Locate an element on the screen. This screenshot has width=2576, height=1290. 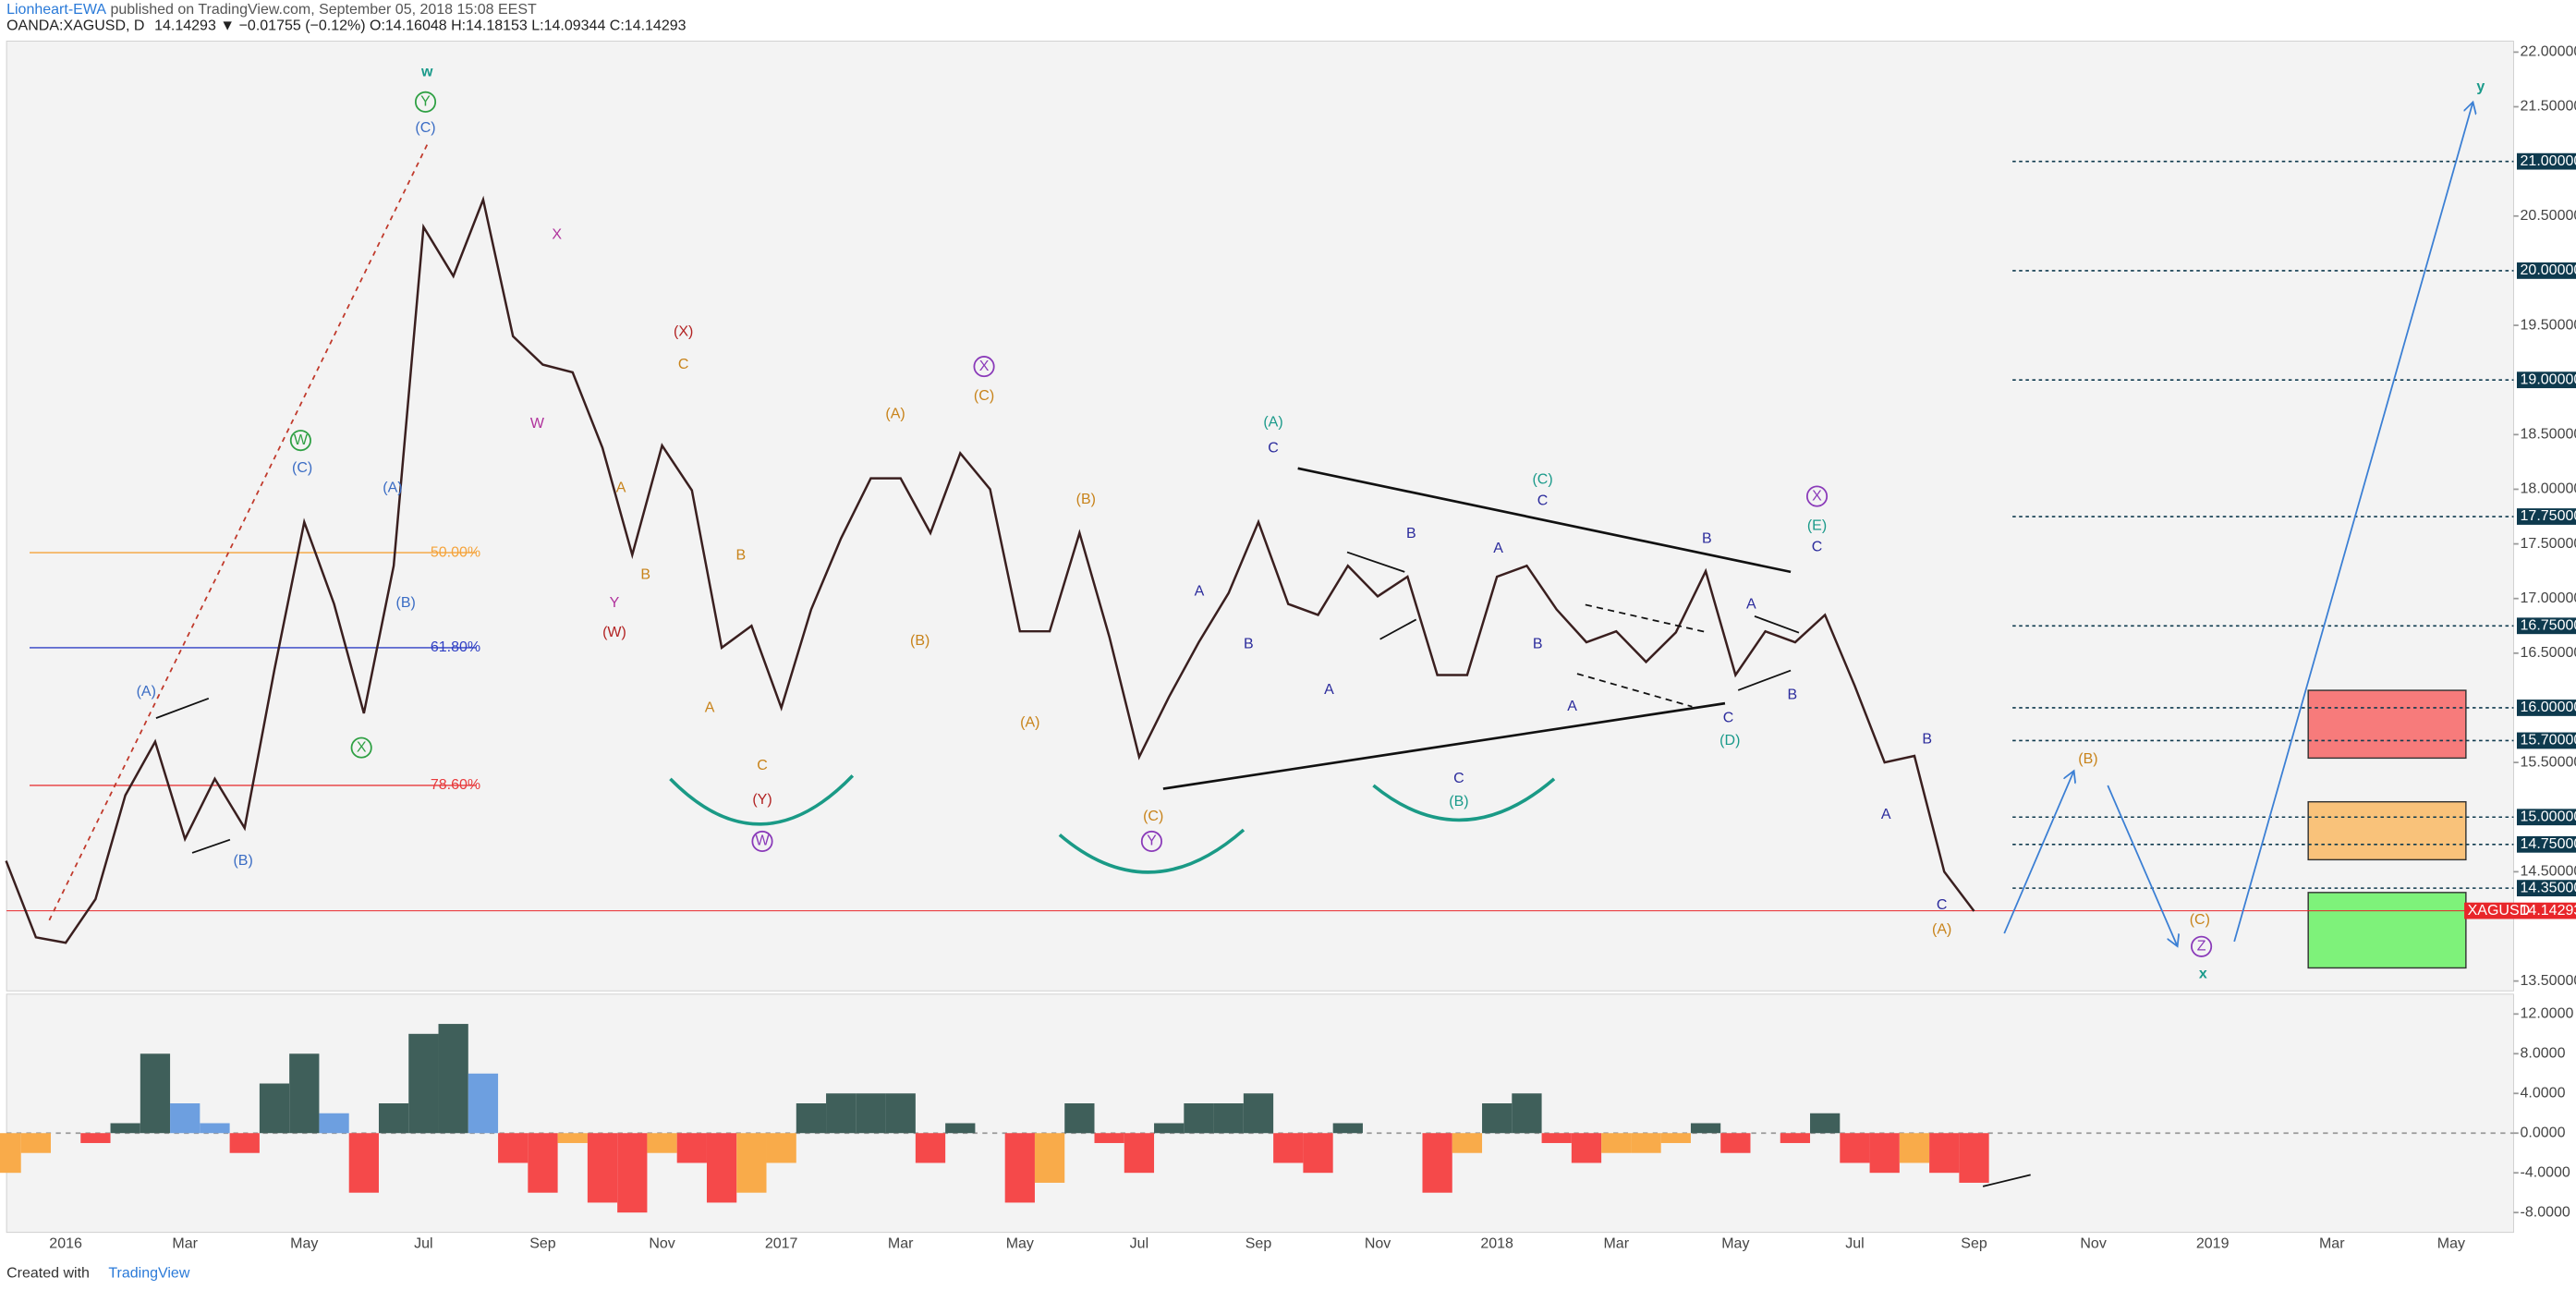
y-tick-label: 20.50000 is located at coordinates (2548, 216).